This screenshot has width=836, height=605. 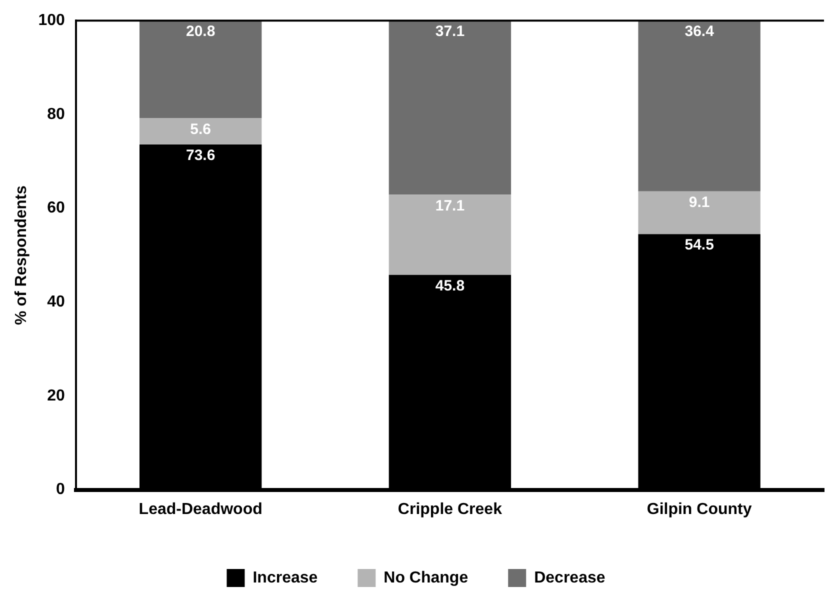 What do you see at coordinates (56, 208) in the screenshot?
I see `y-tick-label: 60` at bounding box center [56, 208].